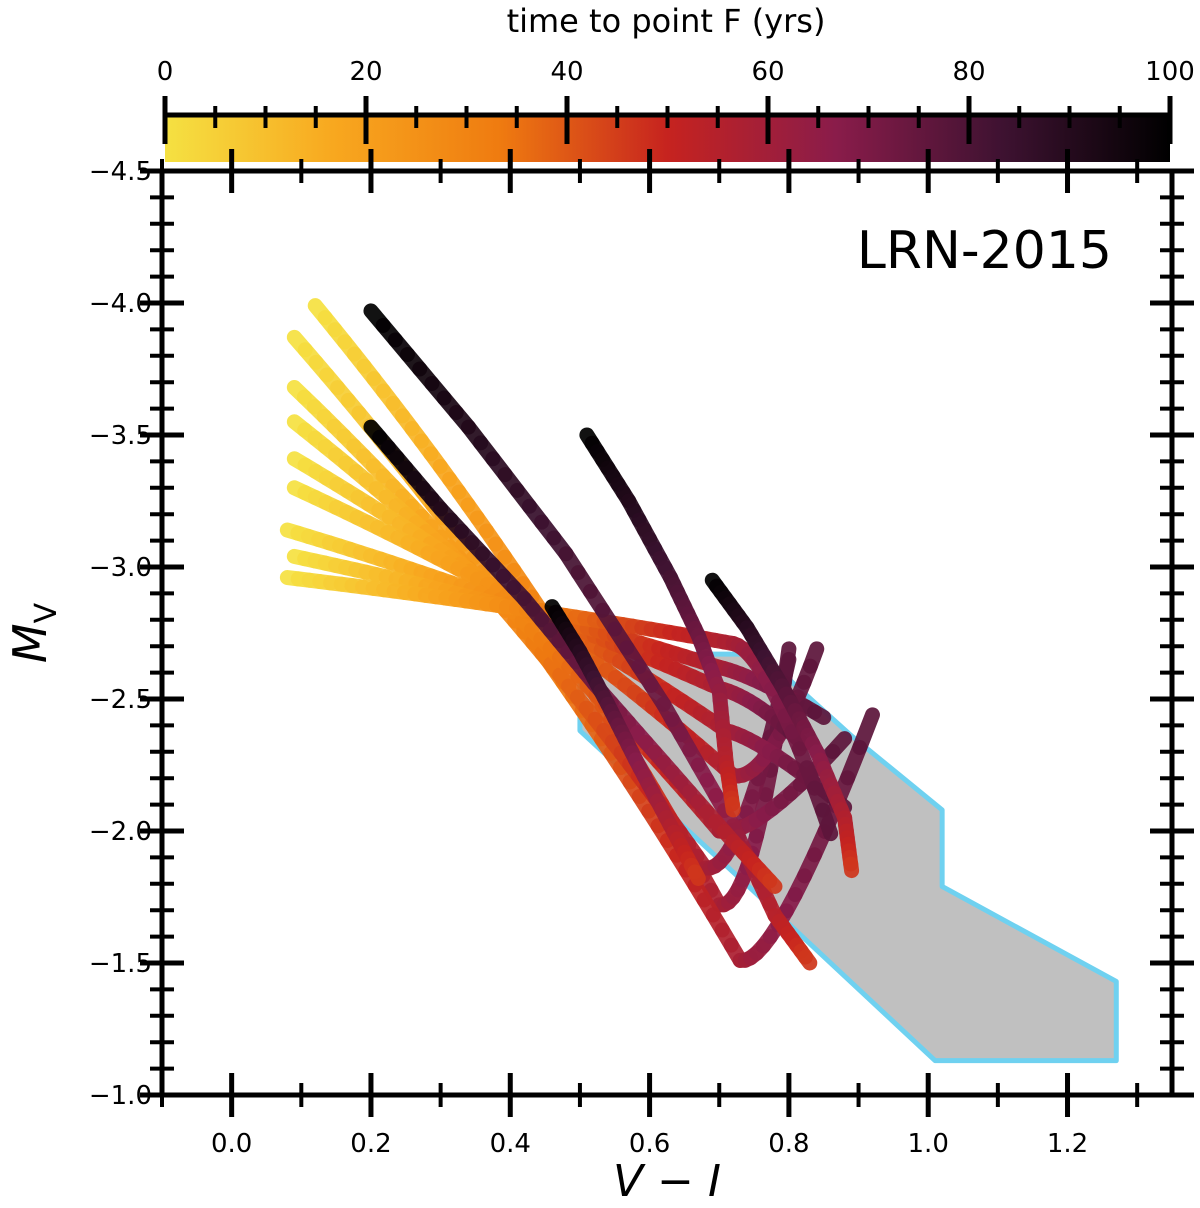  Describe the element at coordinates (984, 251) in the screenshot. I see `panel-annotation: LRN-2015` at that location.